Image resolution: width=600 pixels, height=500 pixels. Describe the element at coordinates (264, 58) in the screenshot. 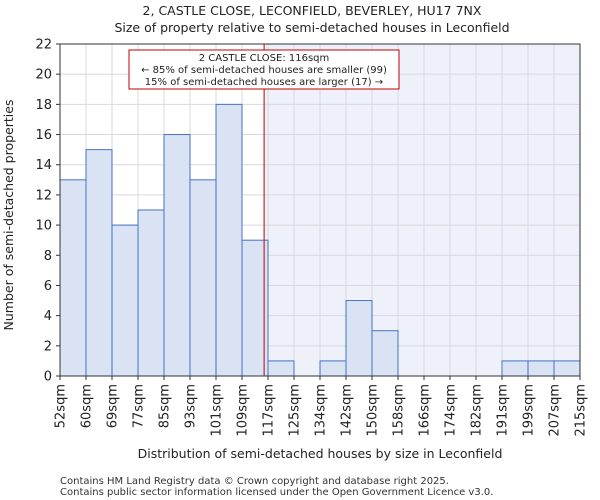

I see `annotation-line1: 2 CASTLE CLOSE: 116sqm` at that location.